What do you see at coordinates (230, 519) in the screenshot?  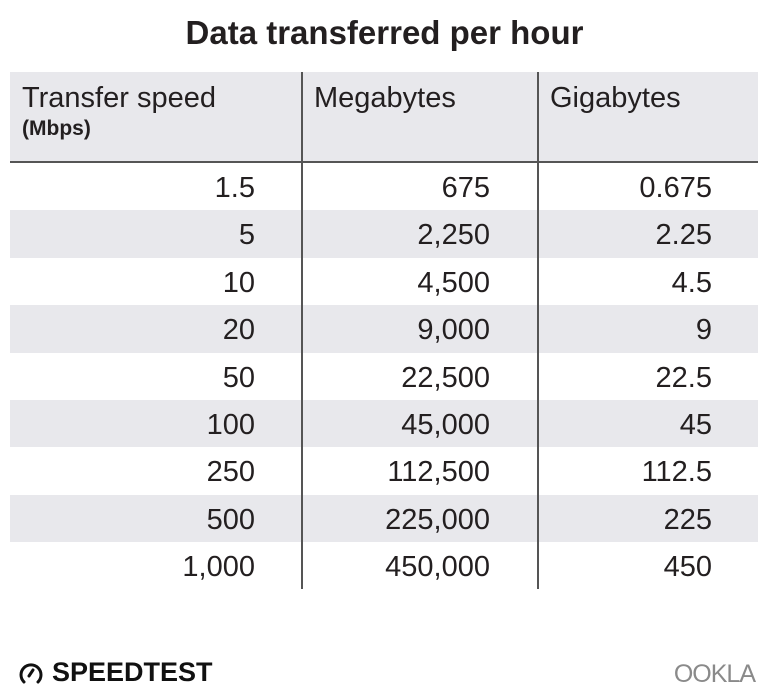 I see `cell-speed: 500` at bounding box center [230, 519].